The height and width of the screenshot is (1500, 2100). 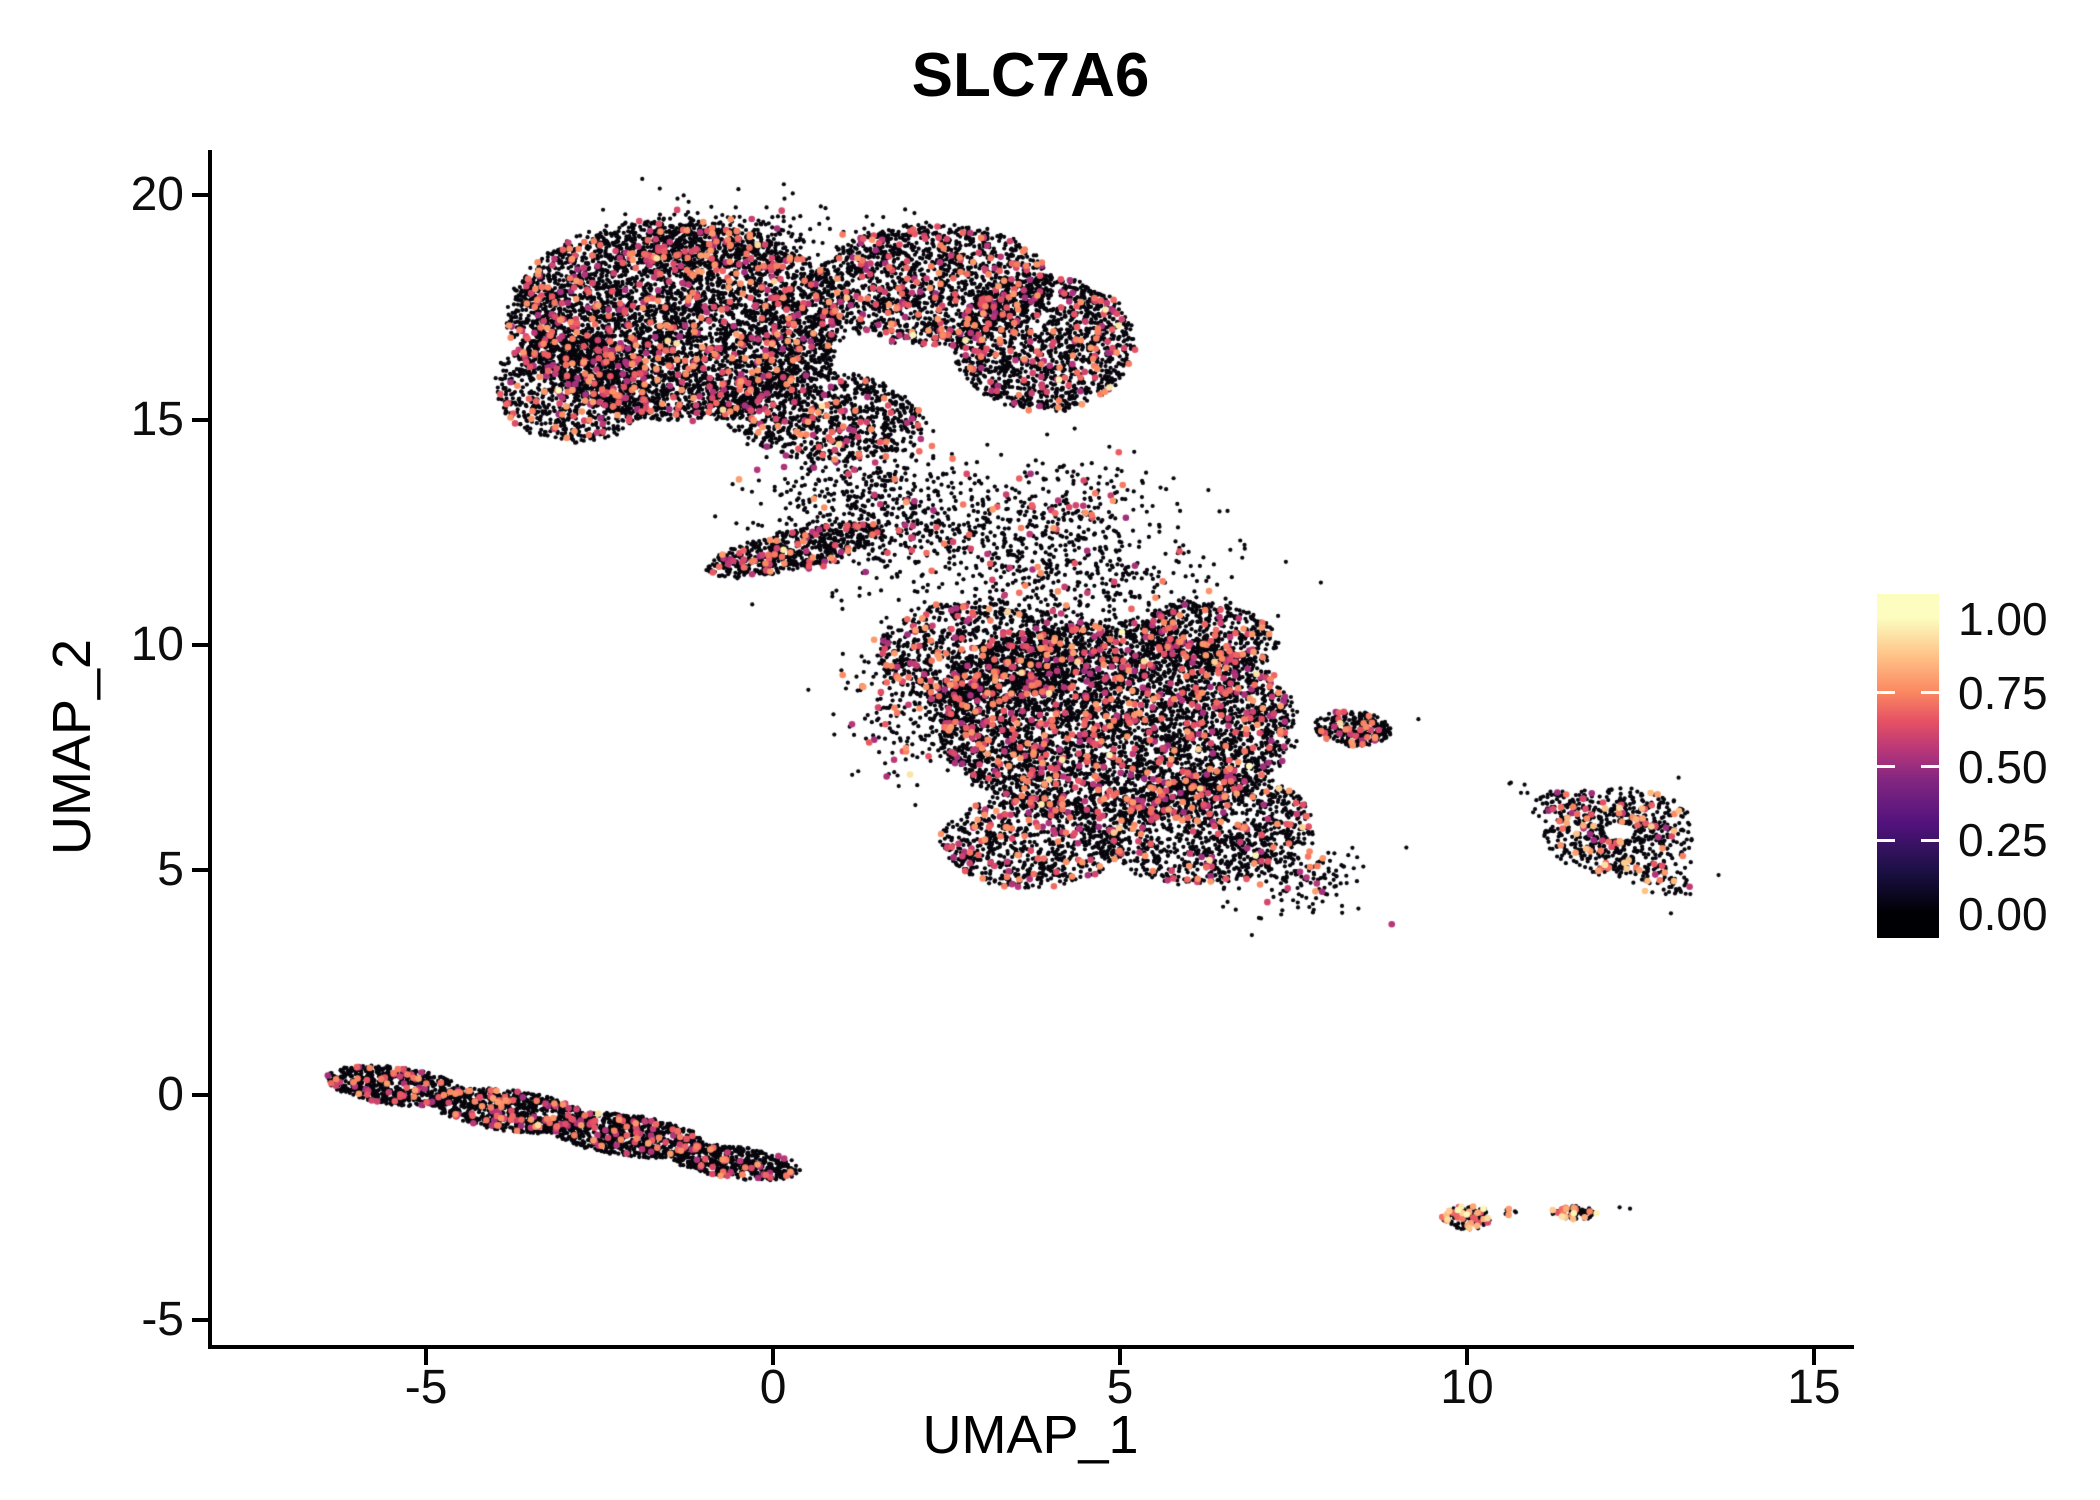 What do you see at coordinates (1031, 1347) in the screenshot?
I see `x-axis-line` at bounding box center [1031, 1347].